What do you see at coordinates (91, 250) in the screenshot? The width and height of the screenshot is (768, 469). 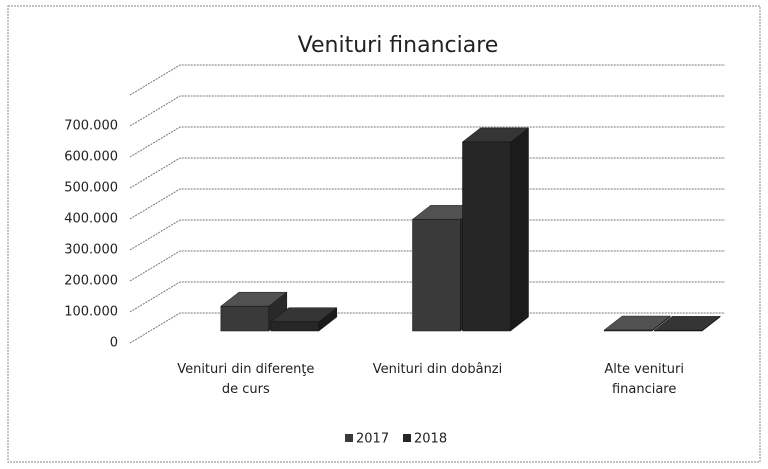 I see `y-tick-label: 300.000` at bounding box center [91, 250].